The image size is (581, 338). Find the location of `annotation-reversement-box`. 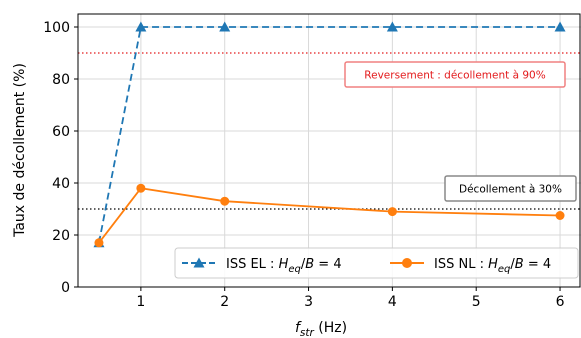

annotation-reversement-box is located at coordinates (455, 74).